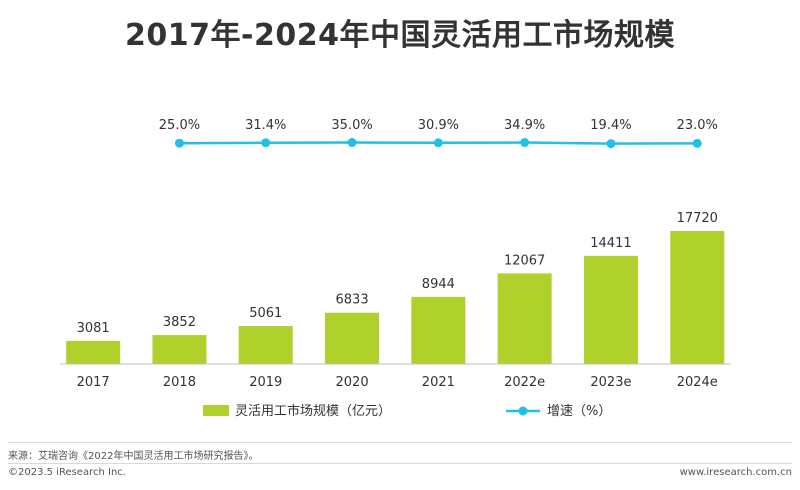 The image size is (800, 490). I want to click on bar-2019, so click(265, 345).